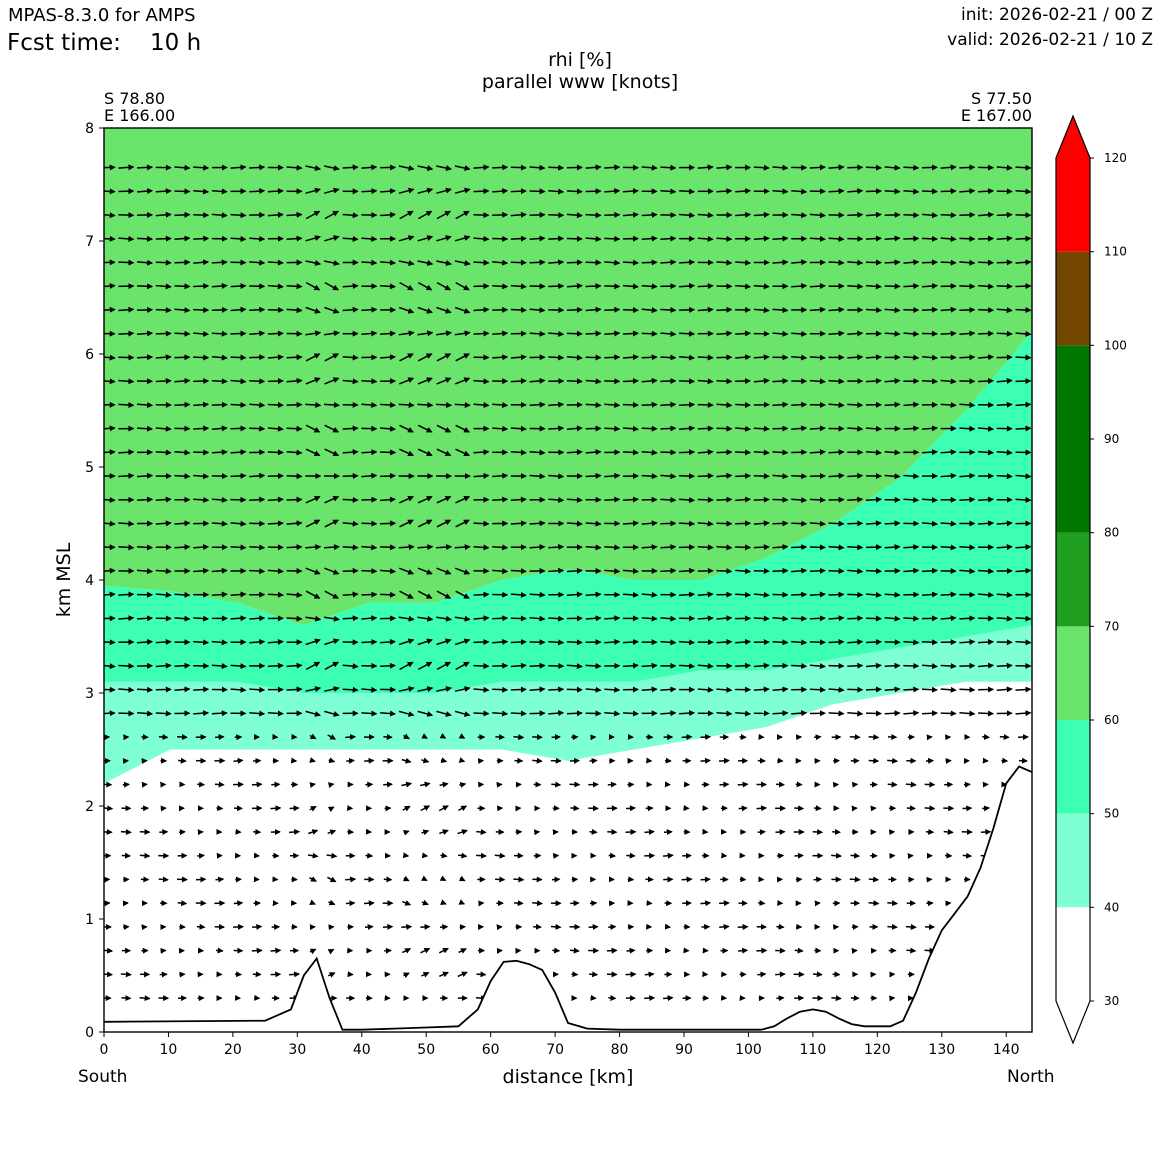  I want to click on north-label: North, so click(1031, 1077).